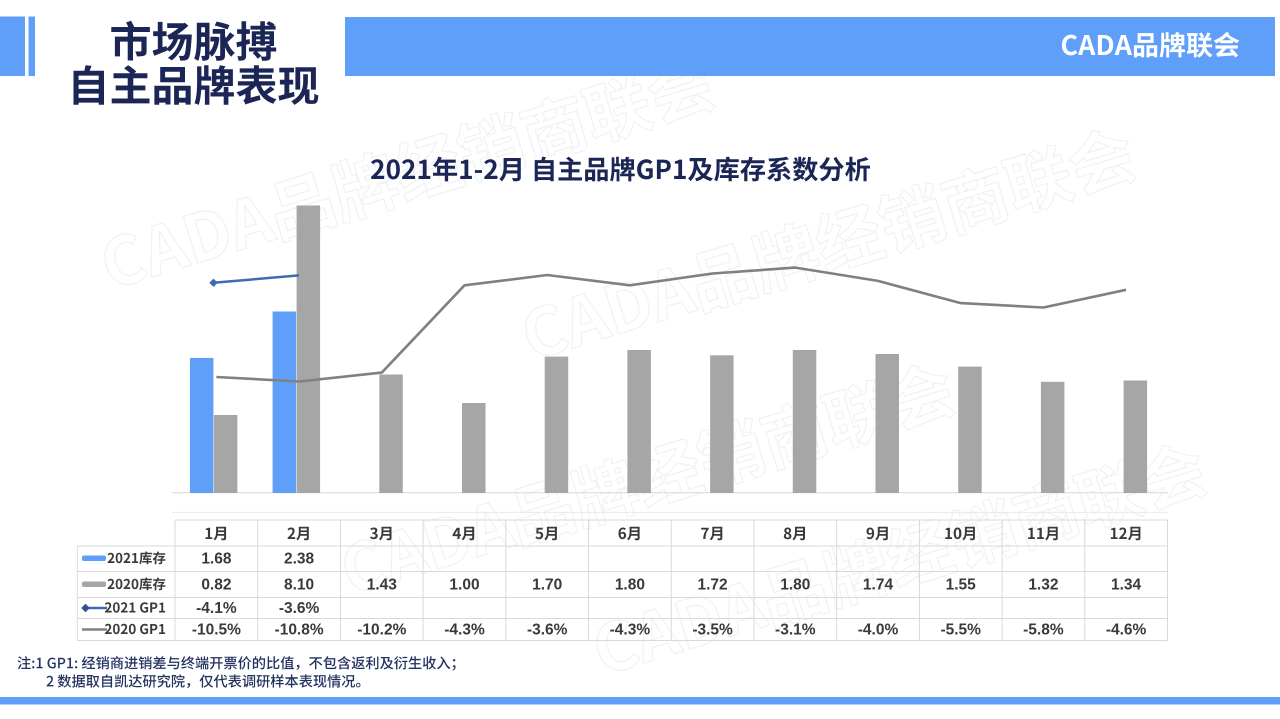 This screenshot has width=1280, height=719. I want to click on svg-text: -5.8%, so click(1043, 630).